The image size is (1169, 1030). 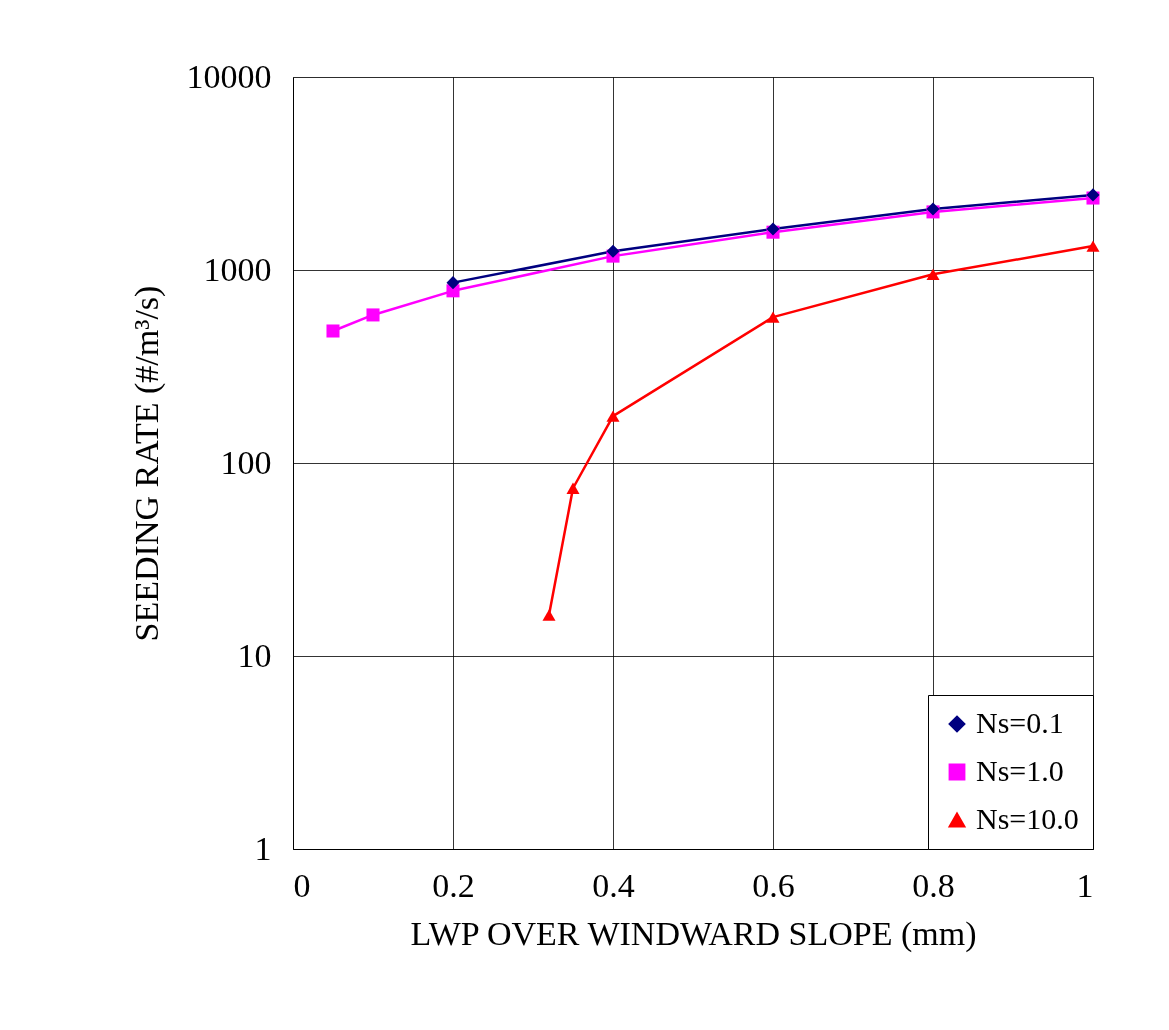 I want to click on y-tick-label: 10000, so click(x=229, y=76).